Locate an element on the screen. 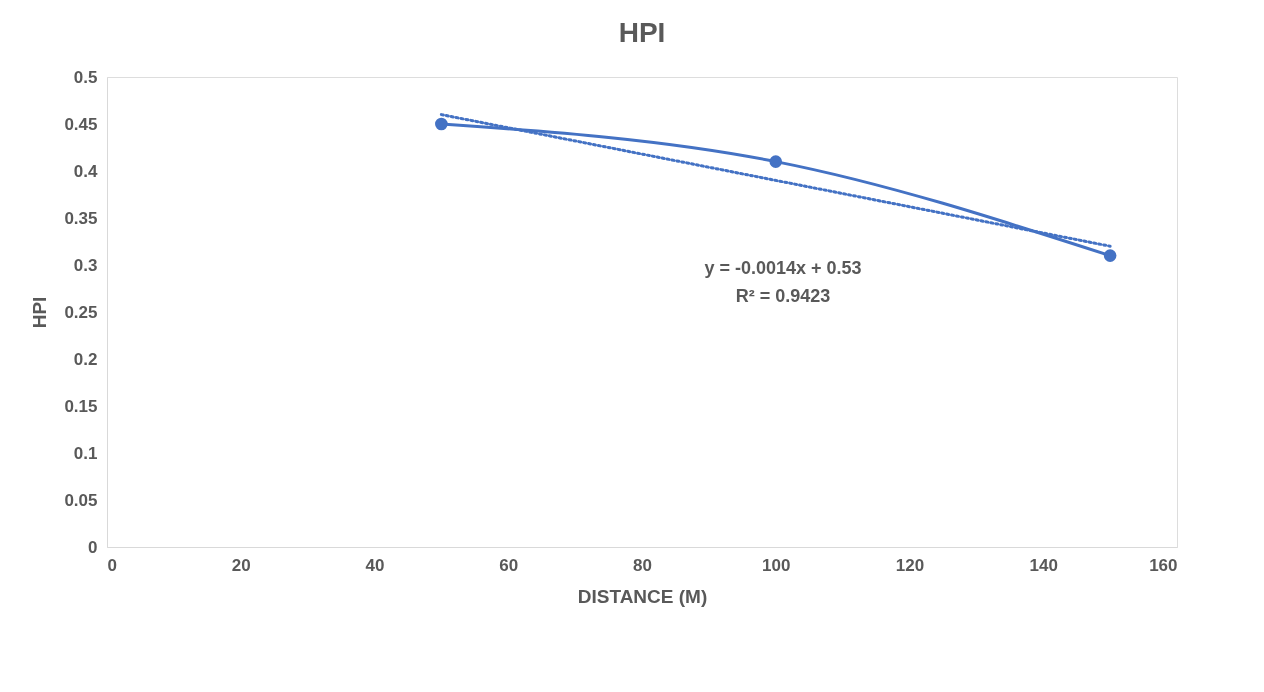 Image resolution: width=1264 pixels, height=692 pixels. x-tick-label: 100 is located at coordinates (776, 565).